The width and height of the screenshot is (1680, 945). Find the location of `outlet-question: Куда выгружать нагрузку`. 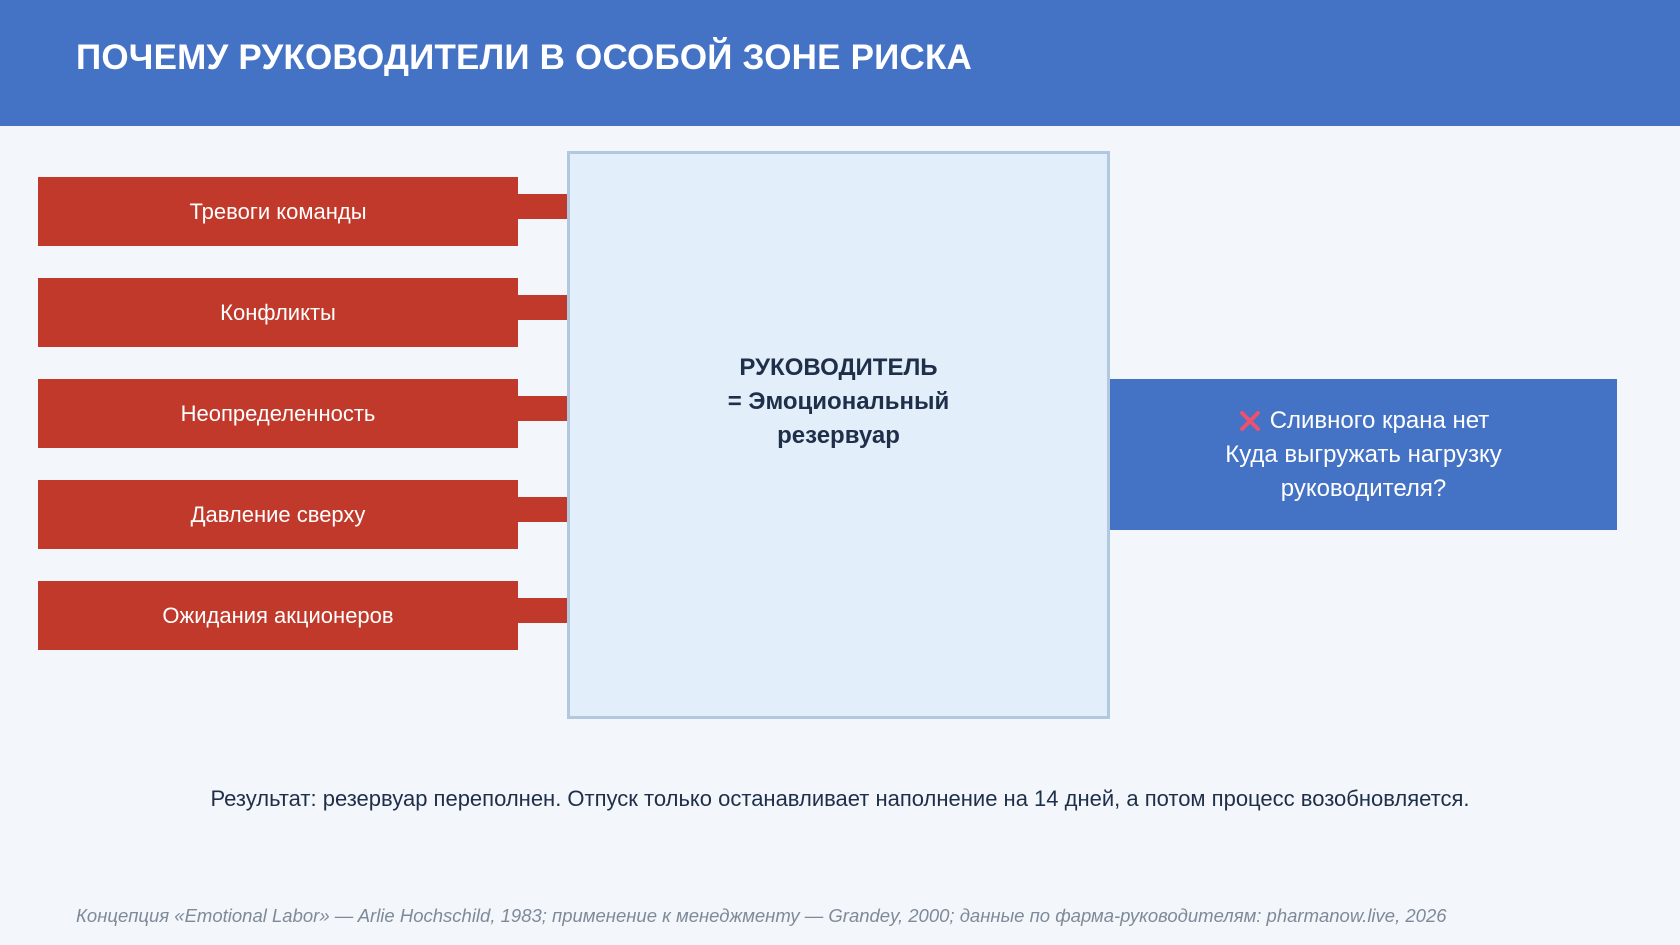

outlet-question: Куда выгружать нагрузку is located at coordinates (1363, 454).